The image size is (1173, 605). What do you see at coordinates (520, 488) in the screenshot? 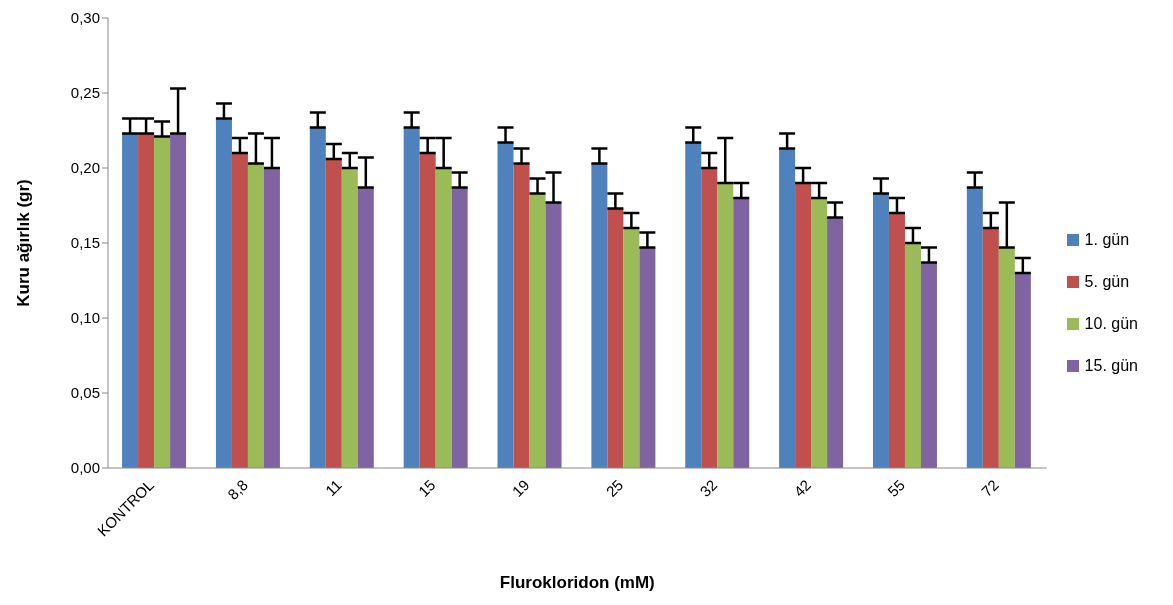
I see `x-tick-label: 19` at bounding box center [520, 488].